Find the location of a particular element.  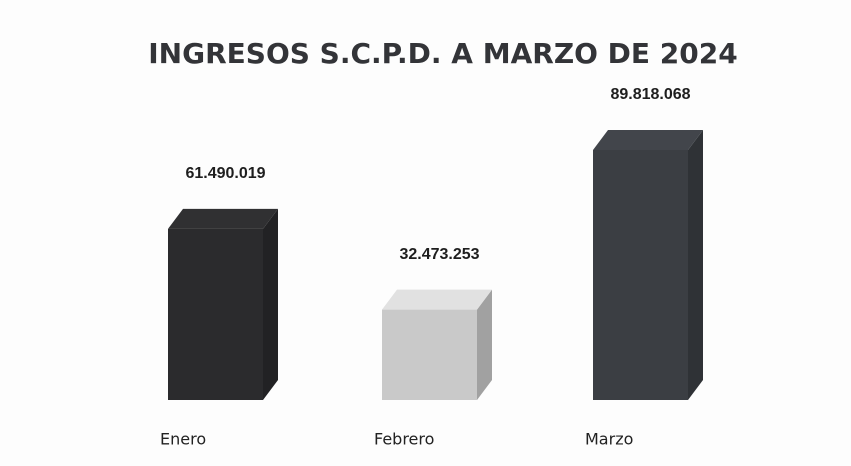

x-tick-label: Enero is located at coordinates (183, 439).